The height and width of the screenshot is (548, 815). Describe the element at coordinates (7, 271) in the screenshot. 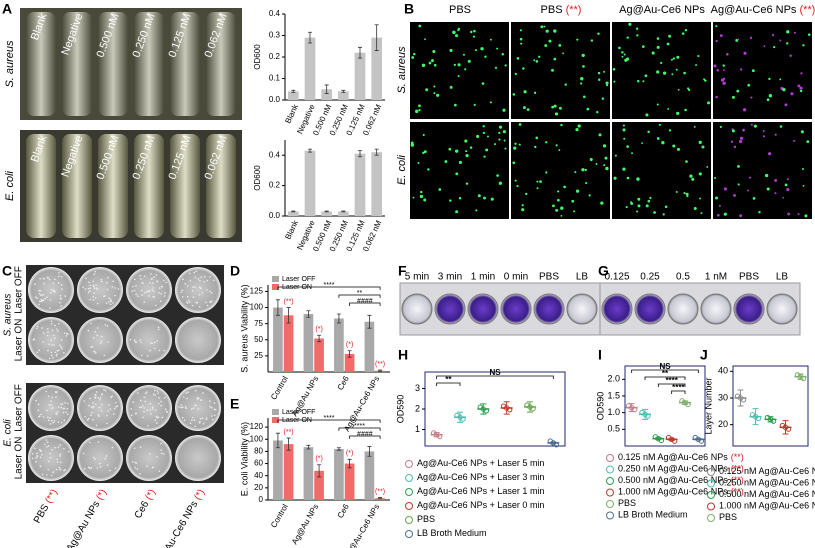

I see `panel-label: C` at that location.